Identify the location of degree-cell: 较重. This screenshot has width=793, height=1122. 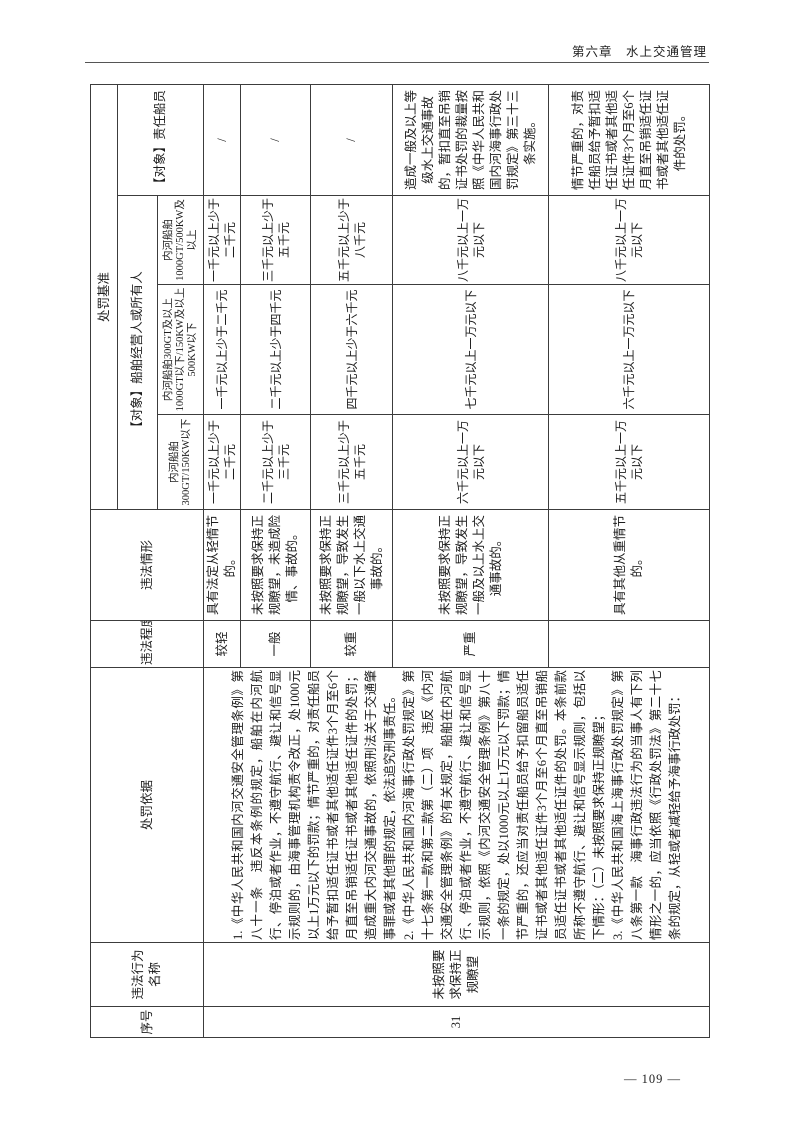
(351, 644).